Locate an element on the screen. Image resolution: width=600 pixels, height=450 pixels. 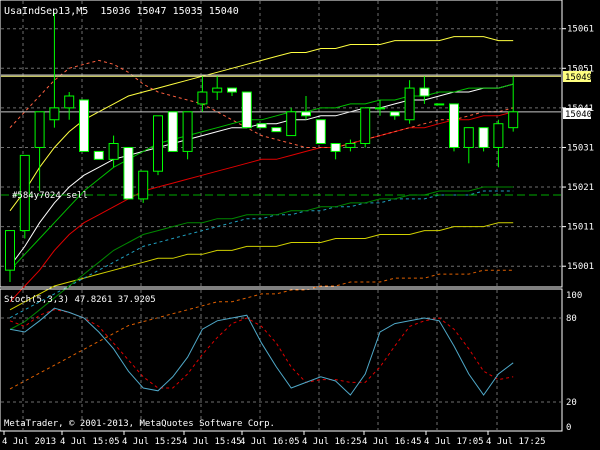
time-label: 4 Jul 16:05 is located at coordinates (270, 442).